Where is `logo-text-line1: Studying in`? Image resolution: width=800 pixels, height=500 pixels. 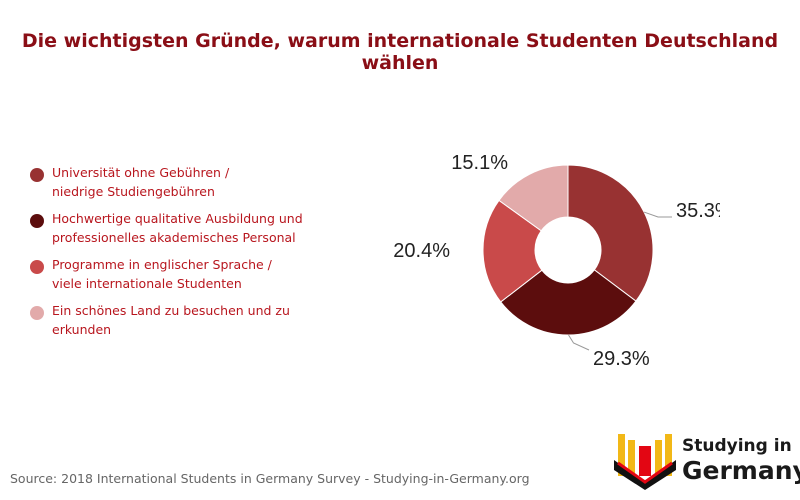
logo-text-line1: Studying in is located at coordinates (737, 446).